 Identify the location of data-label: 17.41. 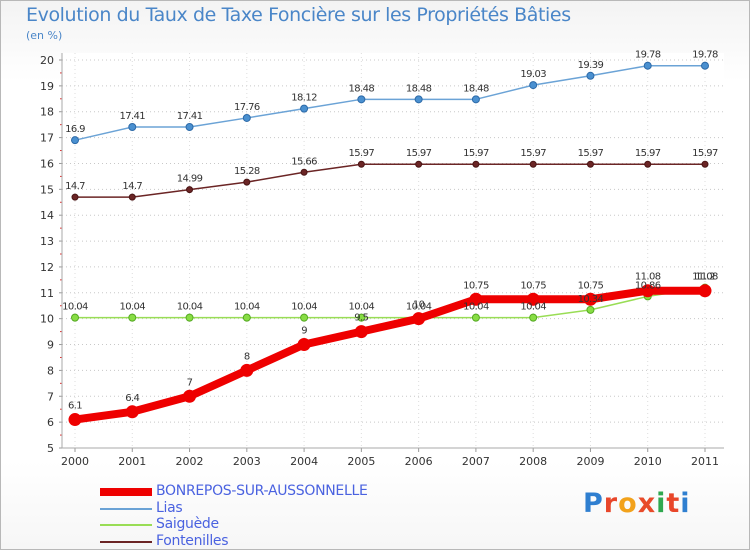
(132, 116).